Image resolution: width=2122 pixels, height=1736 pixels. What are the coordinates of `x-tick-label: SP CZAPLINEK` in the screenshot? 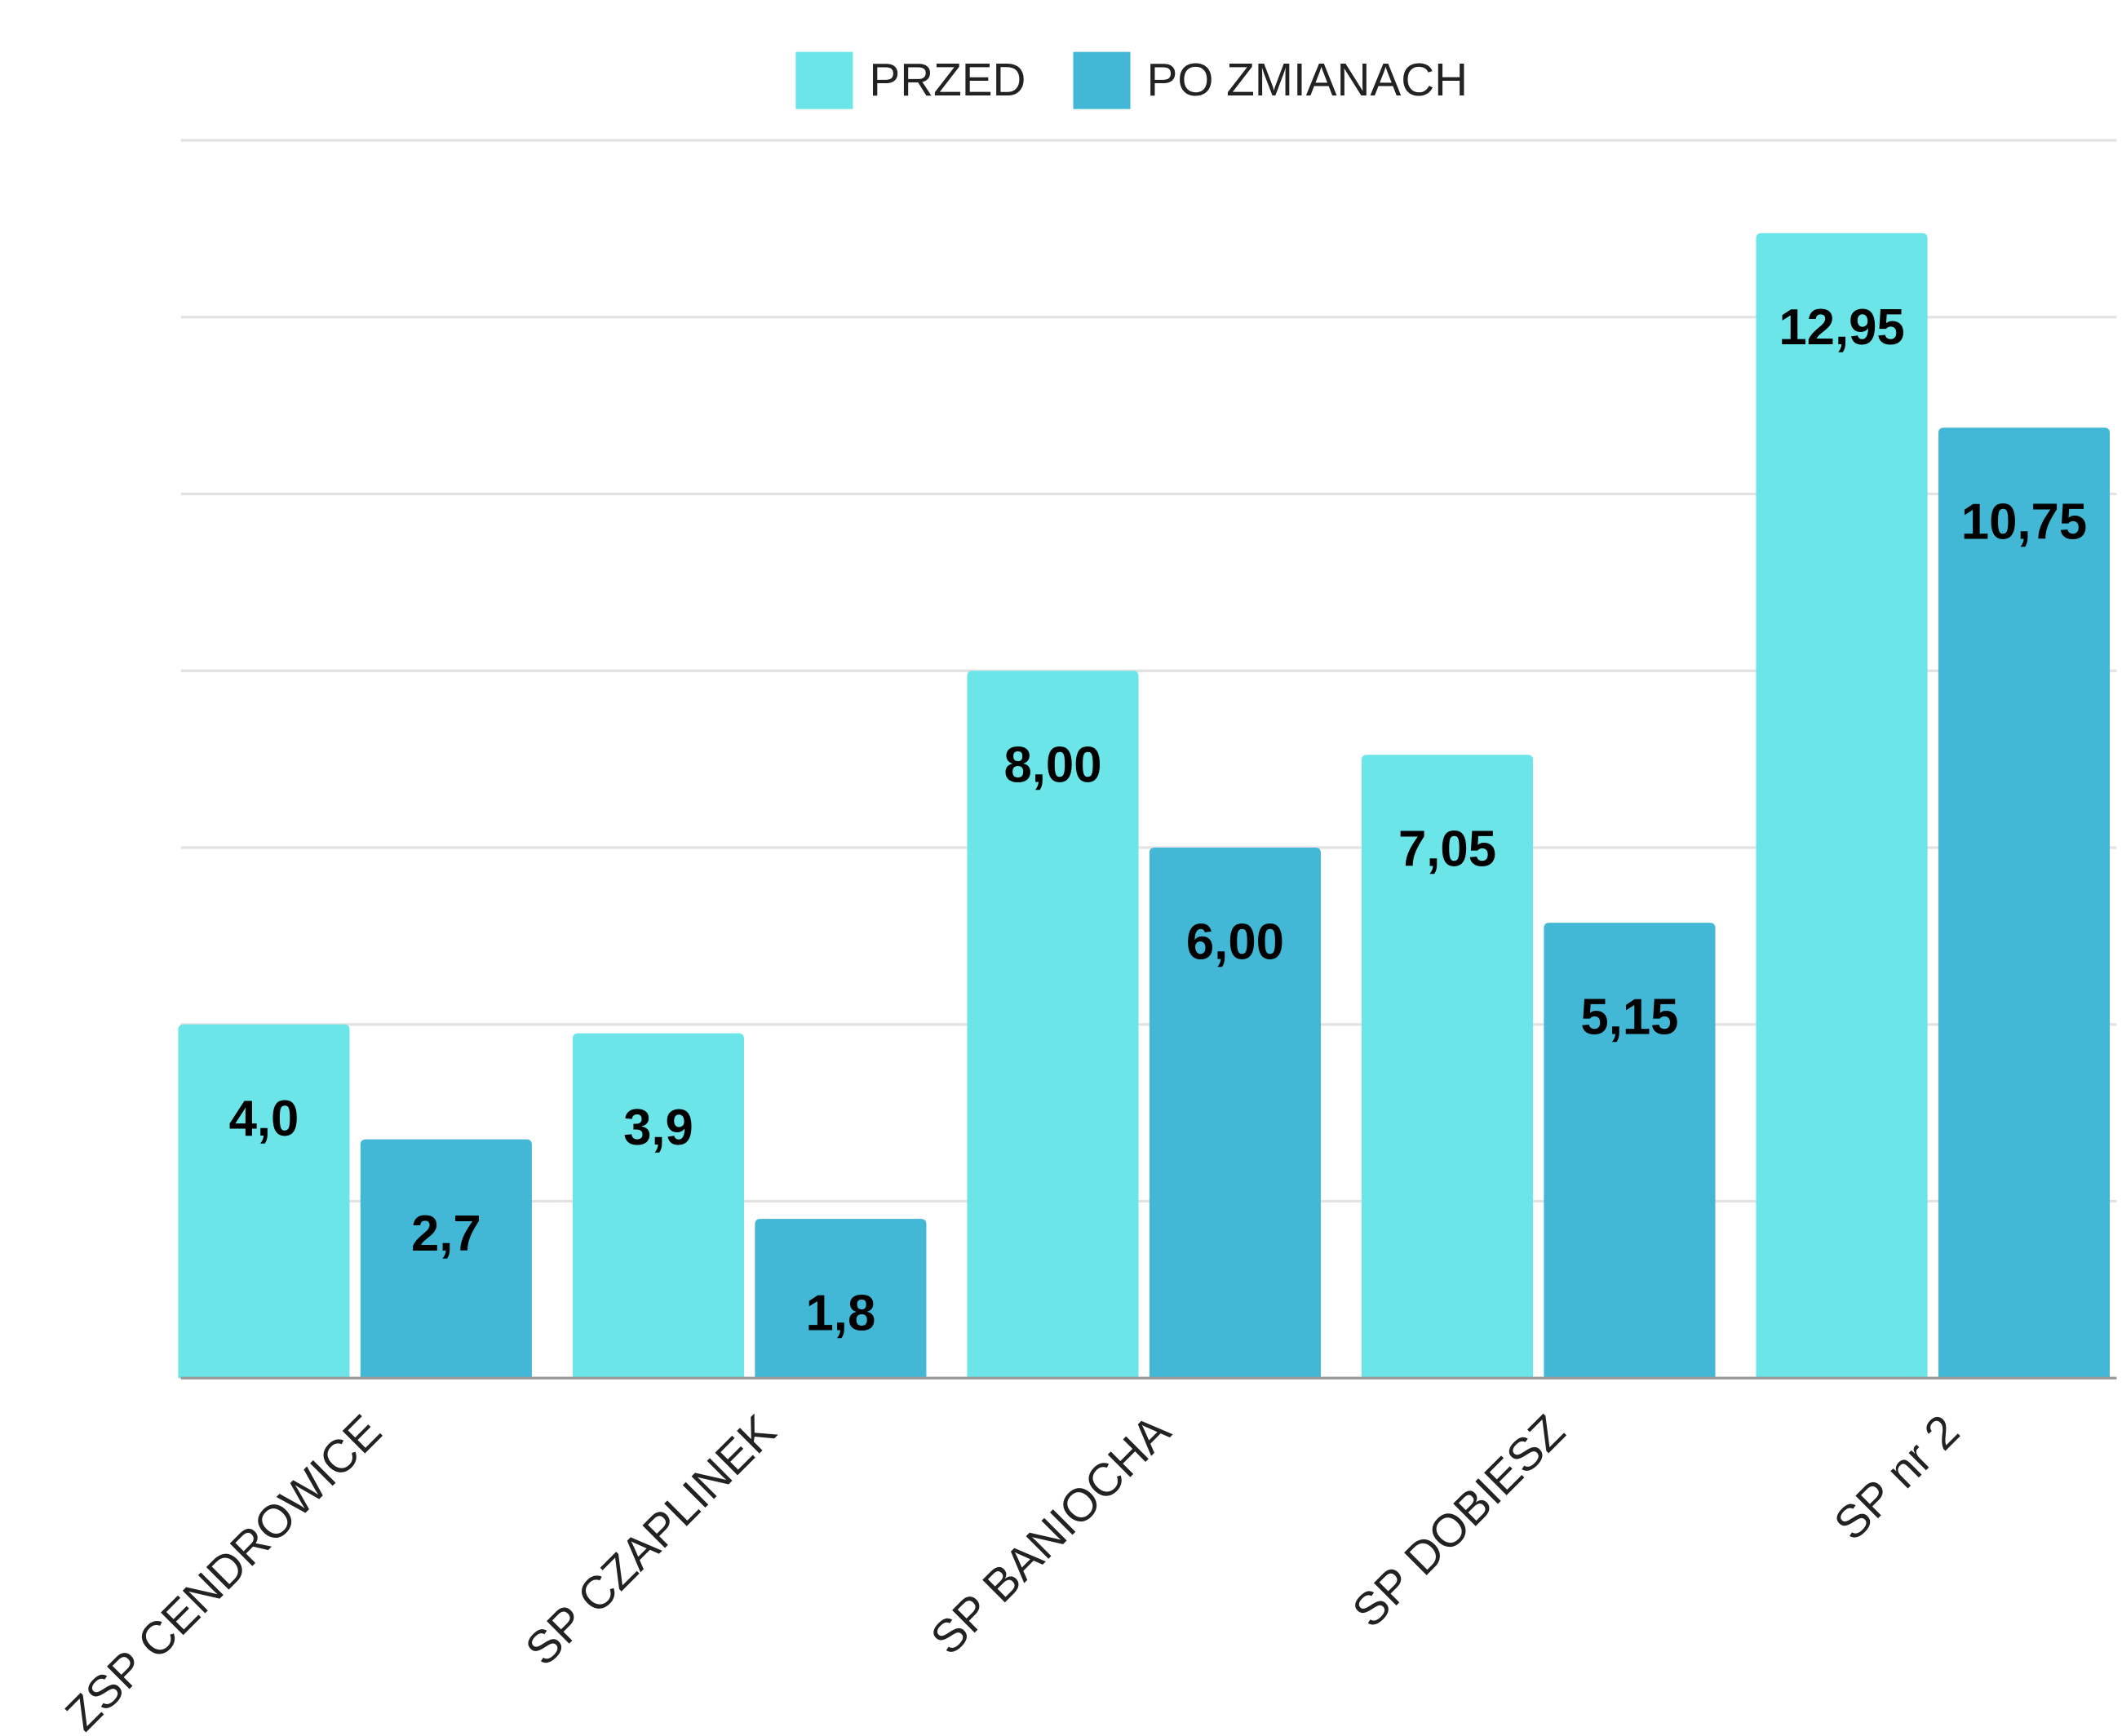 It's located at (651, 1541).